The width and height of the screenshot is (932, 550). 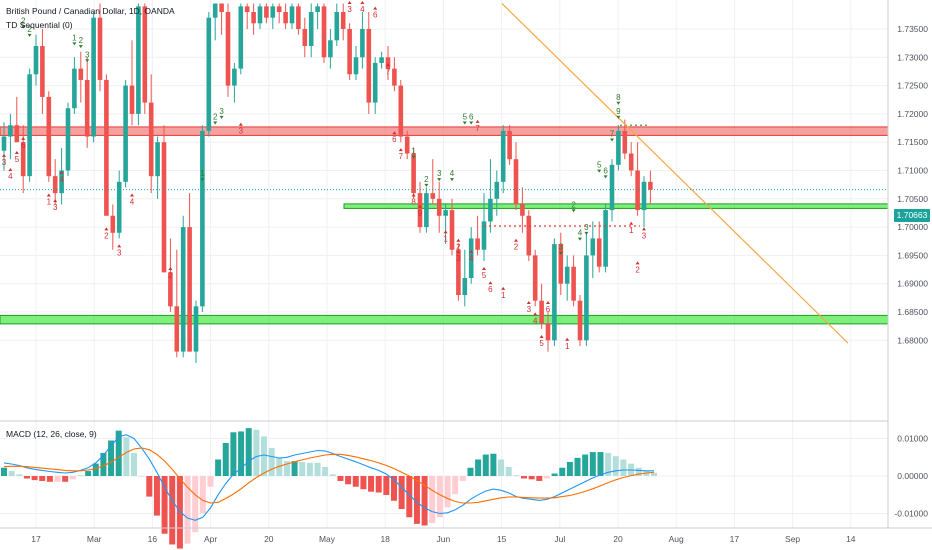 What do you see at coordinates (452, 173) in the screenshot?
I see `td-count-label: 4` at bounding box center [452, 173].